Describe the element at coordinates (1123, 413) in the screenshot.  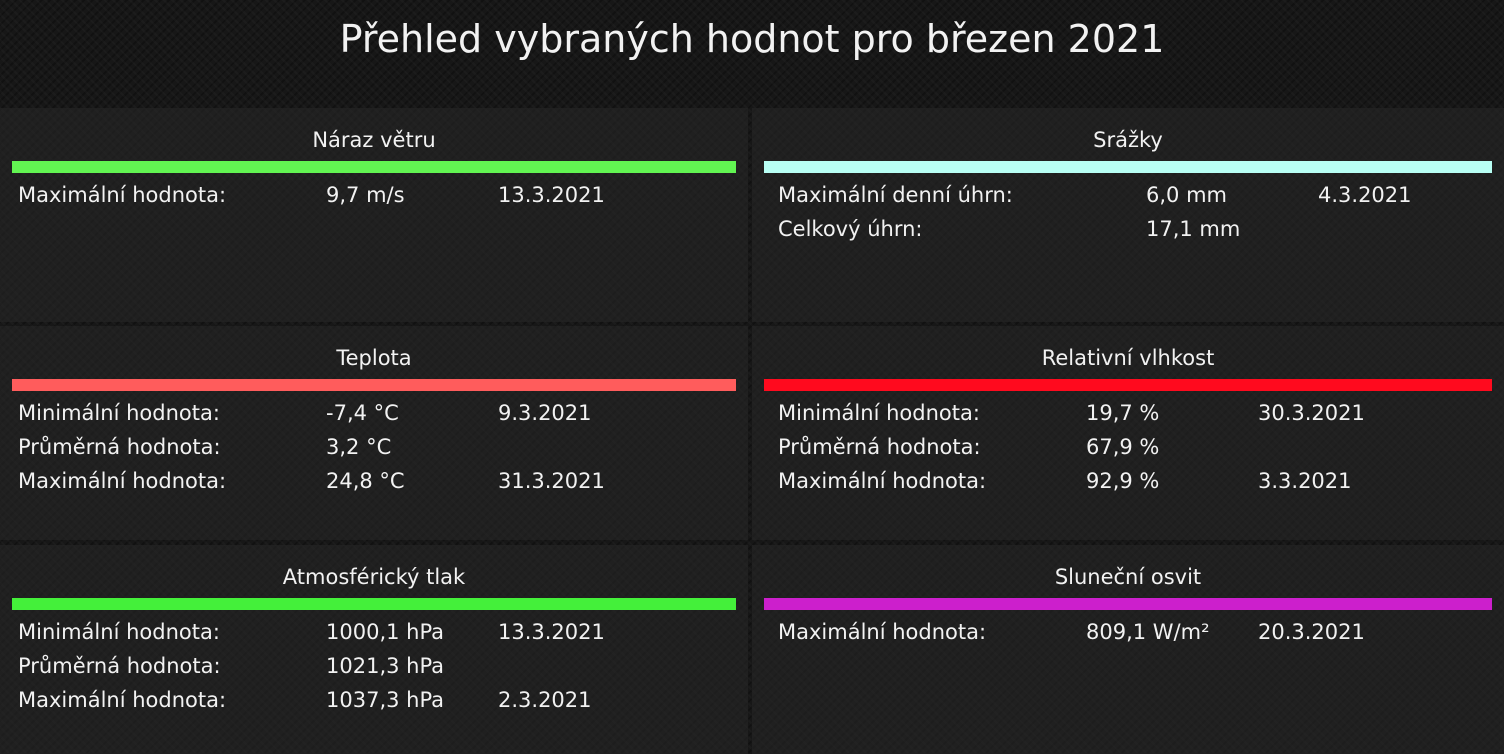
I see `row-value: 19,7 %` at that location.